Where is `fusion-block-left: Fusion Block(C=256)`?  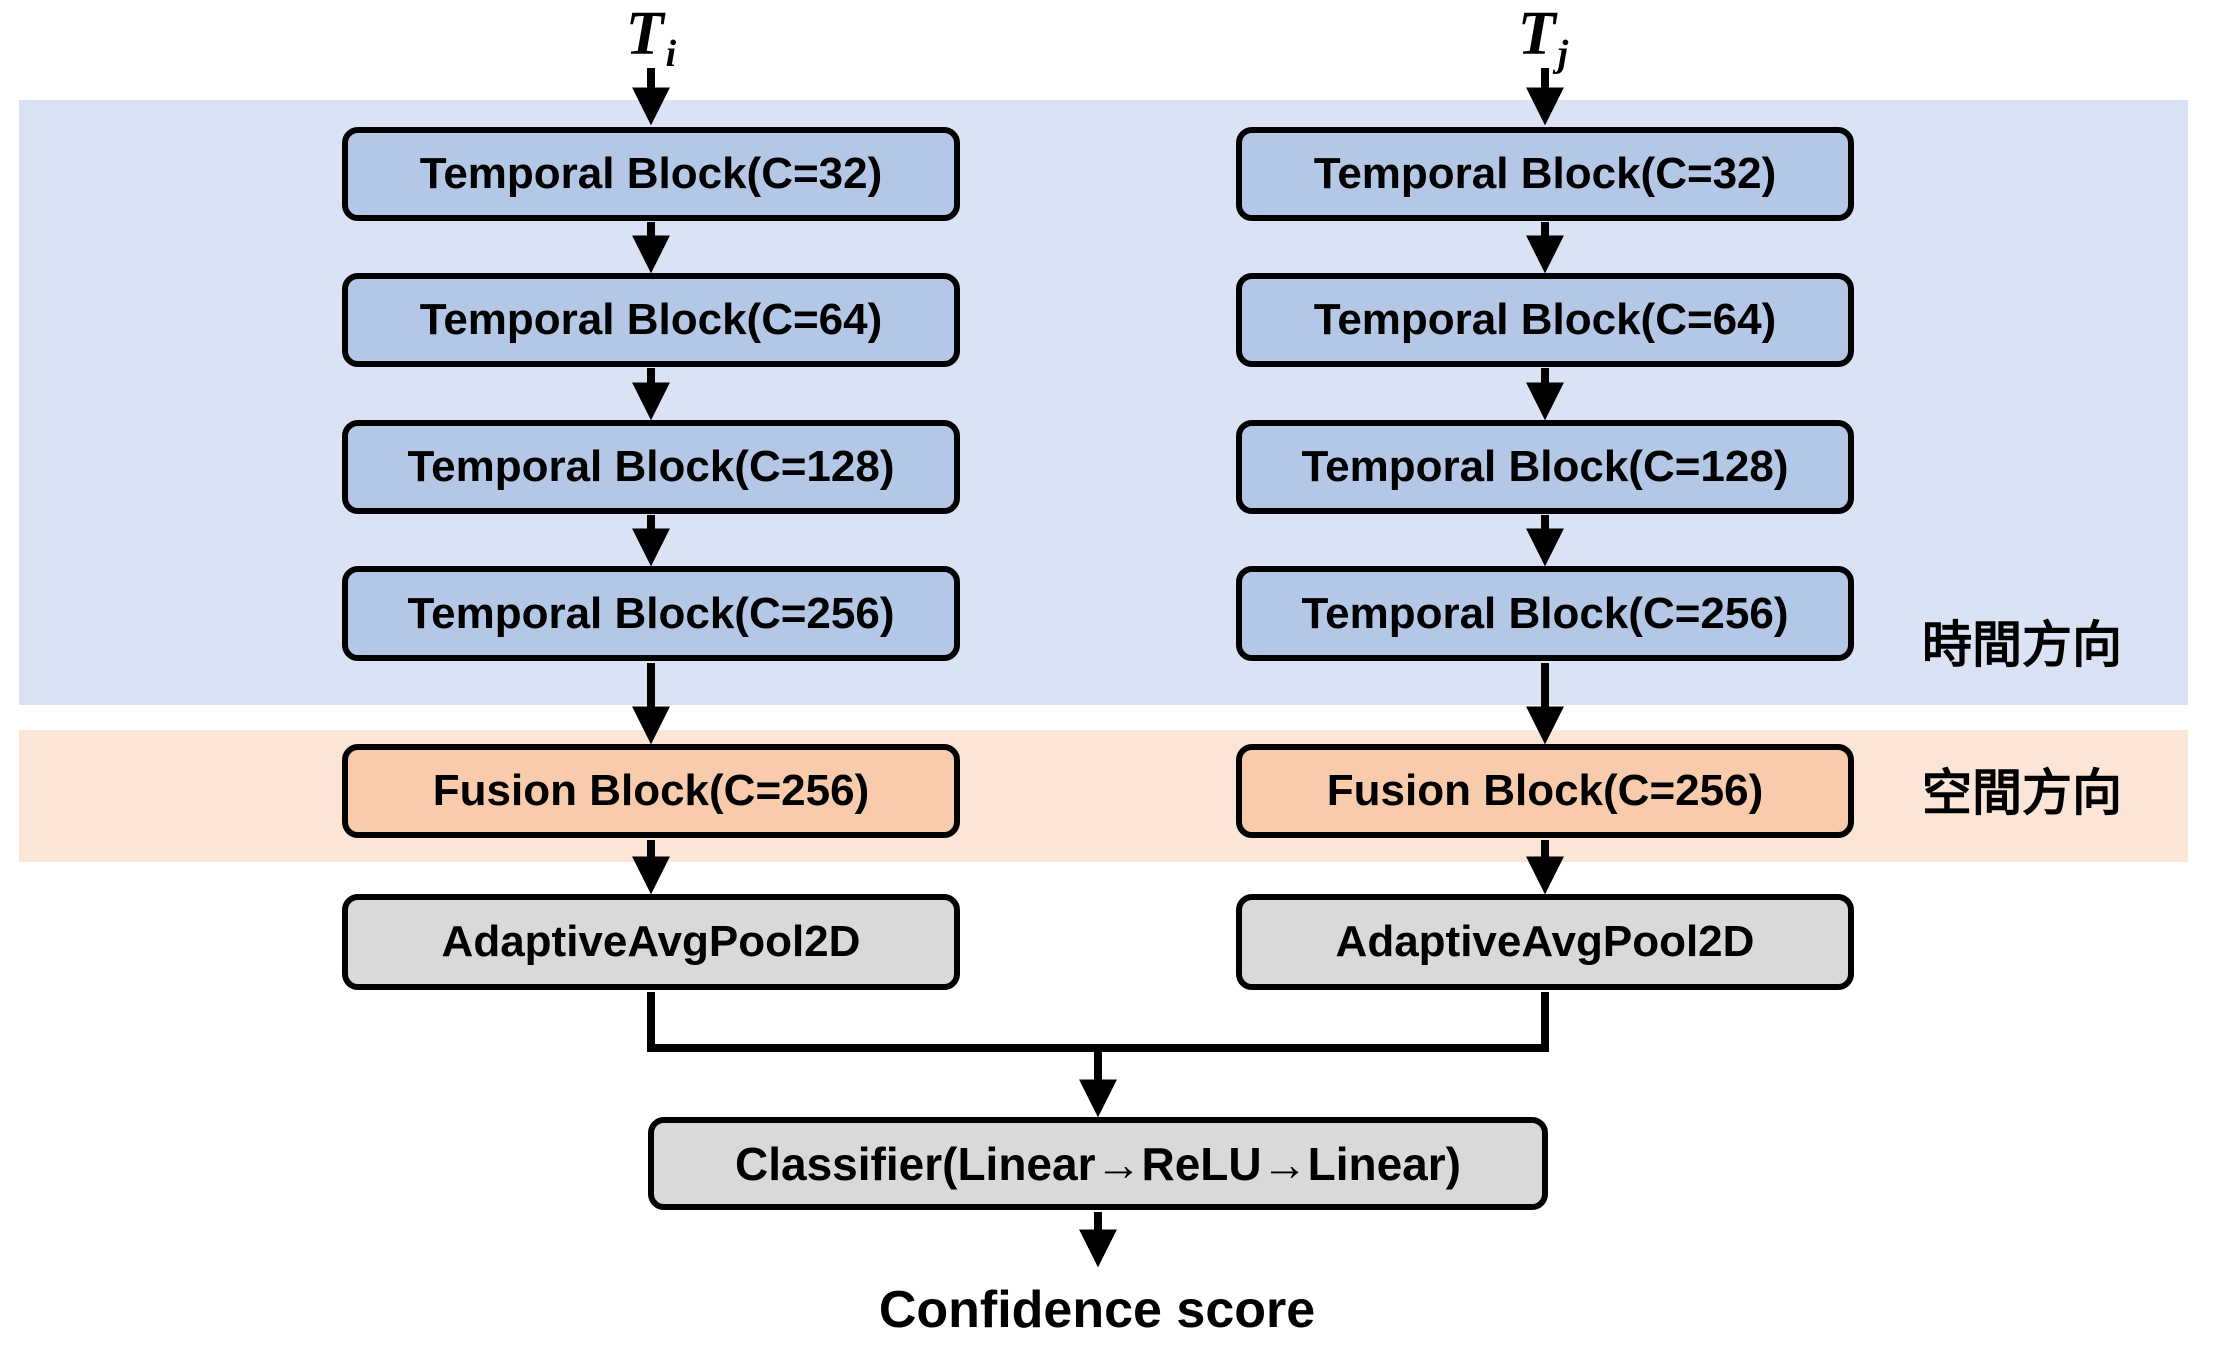
fusion-block-left: Fusion Block(C=256) is located at coordinates (651, 791).